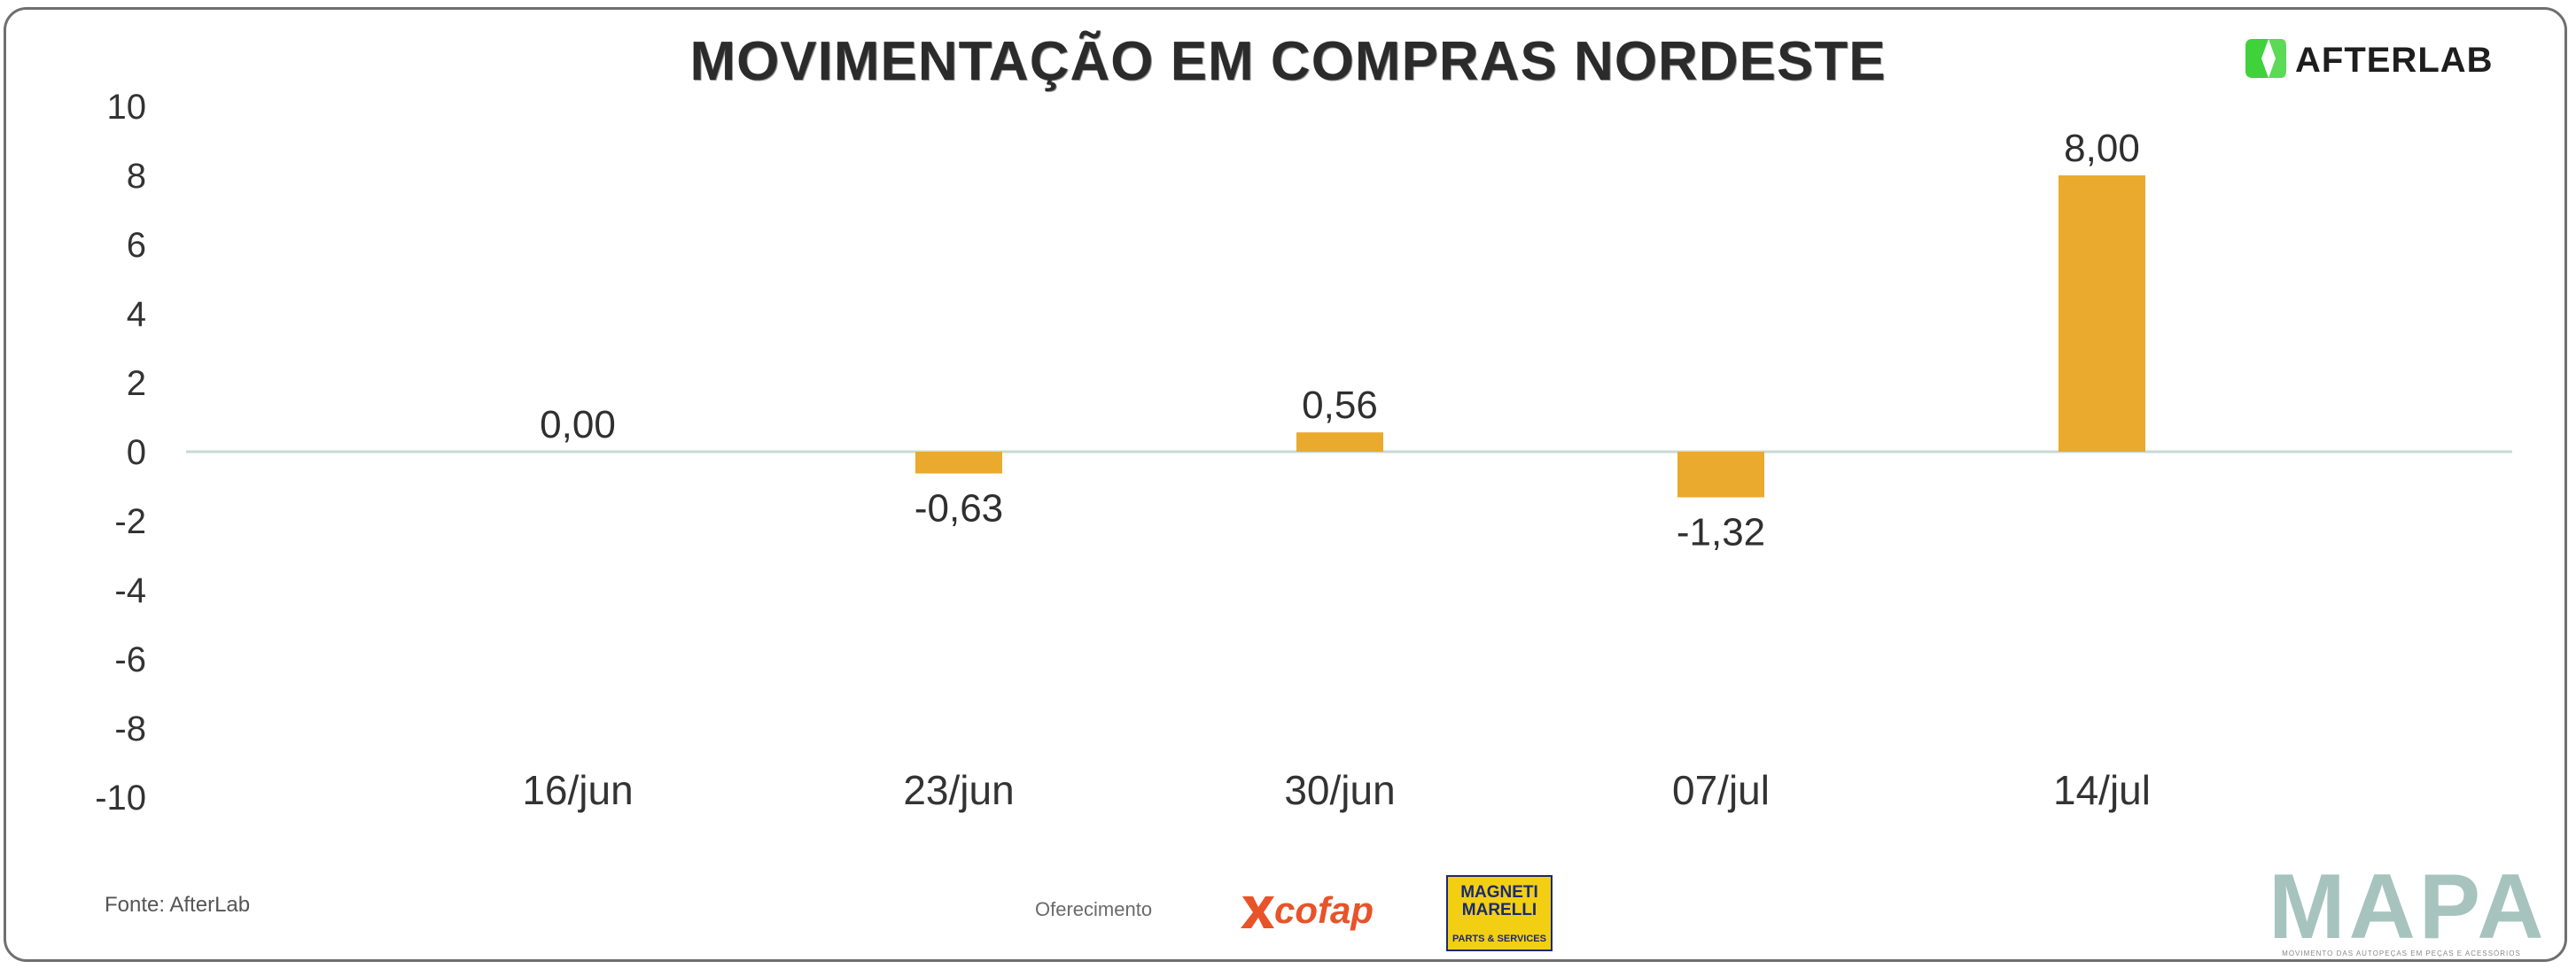  Describe the element at coordinates (1094, 909) in the screenshot. I see `sponsor-label: Oferecimento` at that location.